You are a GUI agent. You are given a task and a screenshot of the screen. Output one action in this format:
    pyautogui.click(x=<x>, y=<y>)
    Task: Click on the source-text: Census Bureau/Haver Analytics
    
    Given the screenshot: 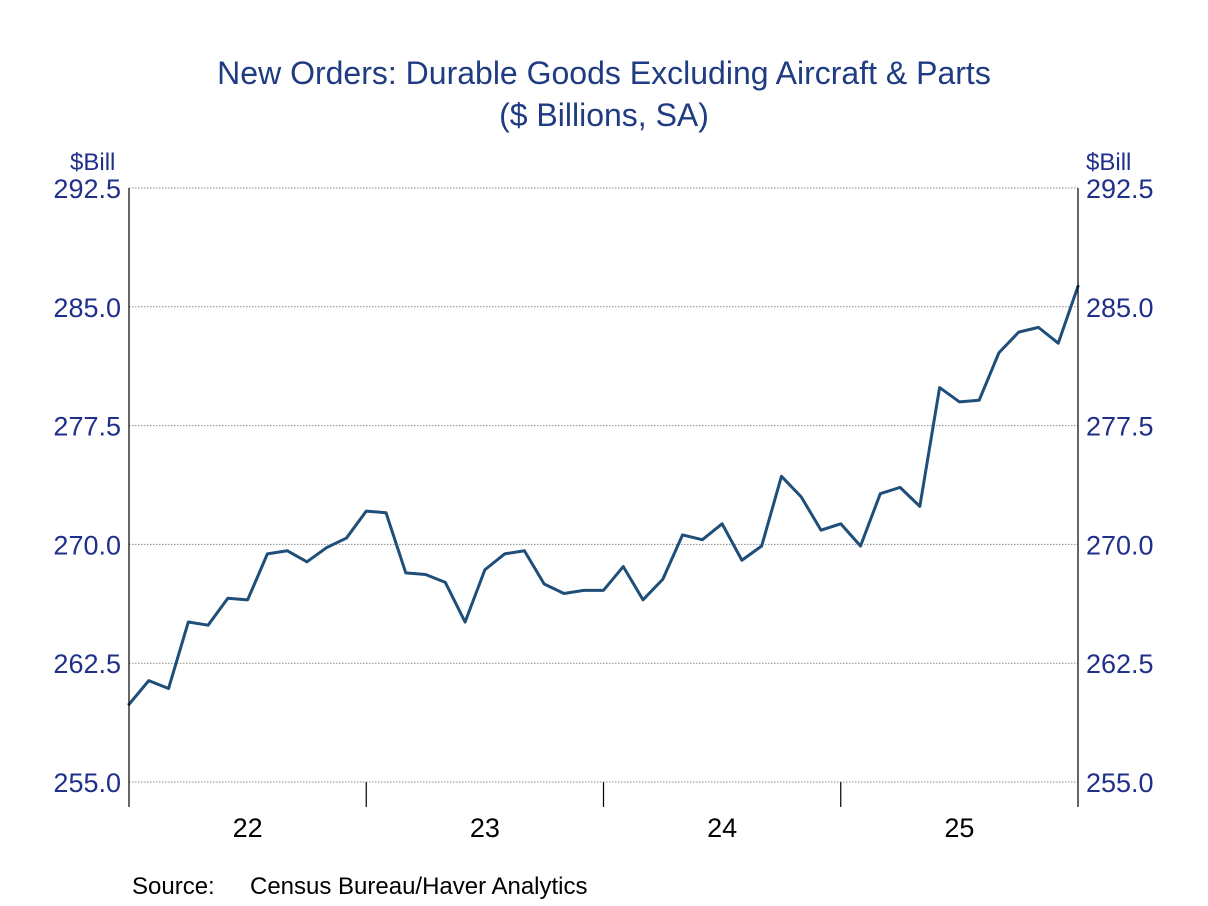 What is the action you would take?
    pyautogui.click(x=419, y=886)
    